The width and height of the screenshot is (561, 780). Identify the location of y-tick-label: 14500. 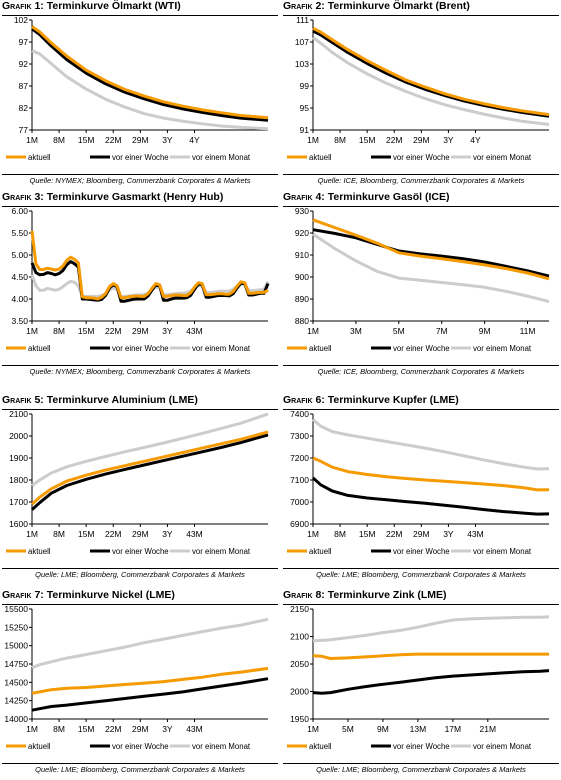
(16, 682).